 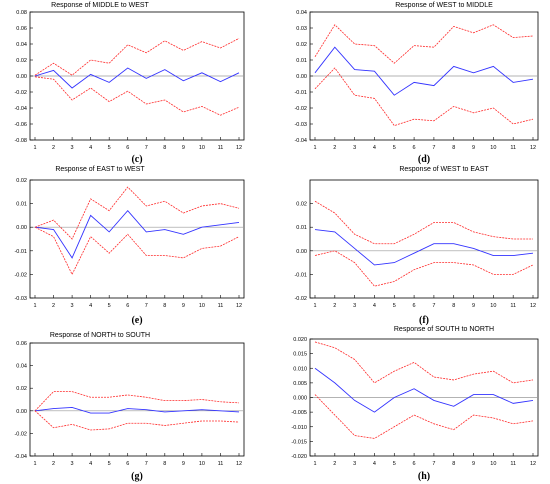 I want to click on subfigure-label: (c), so click(x=136, y=159).